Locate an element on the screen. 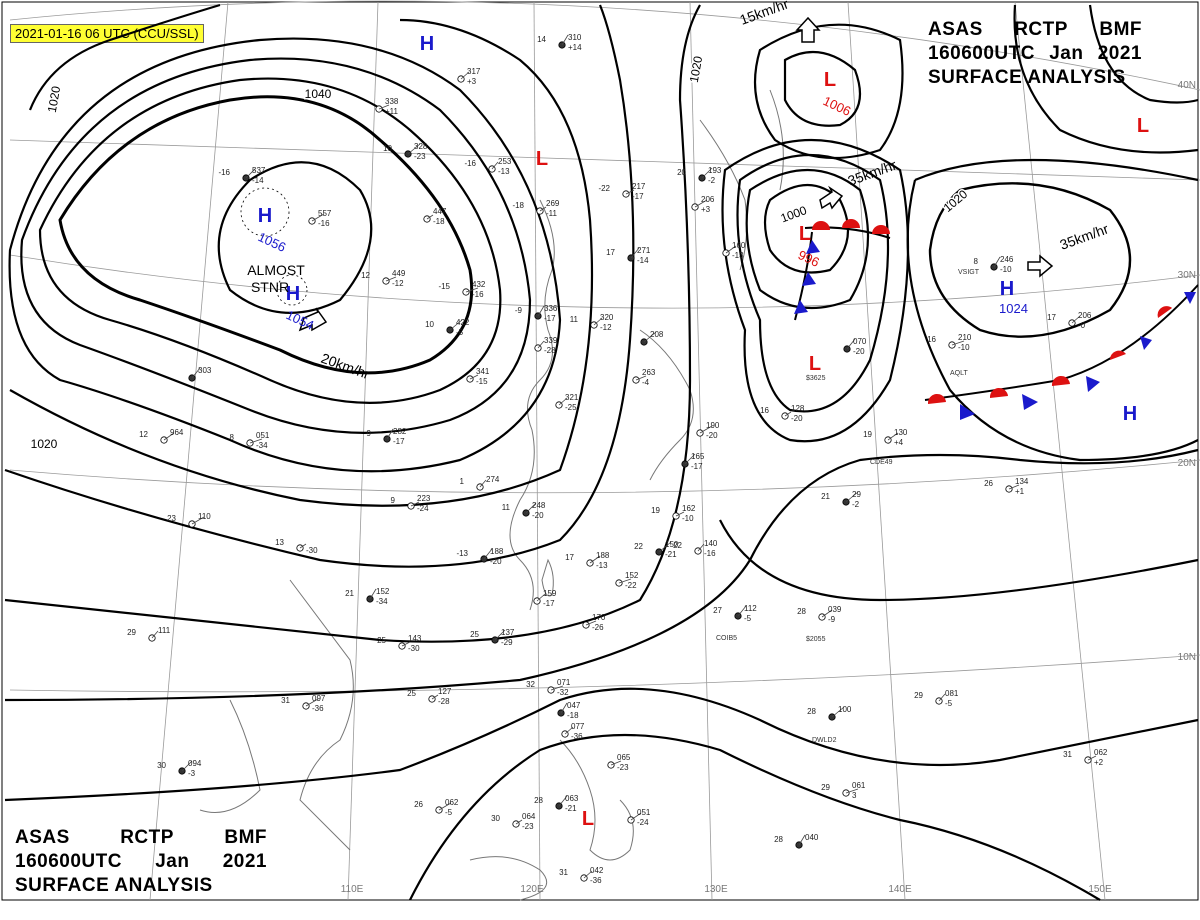 The width and height of the screenshot is (1200, 920). station-pressure: 140 is located at coordinates (711, 543).